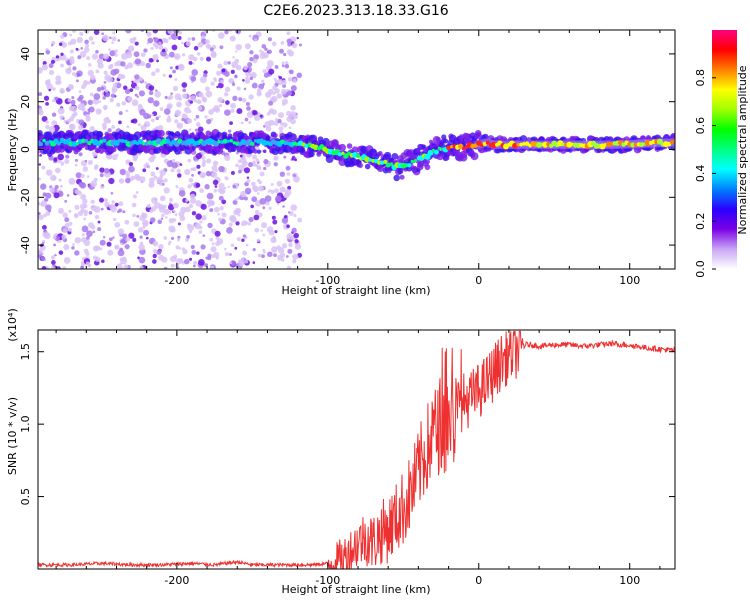 The width and height of the screenshot is (750, 600). Describe the element at coordinates (629, 280) in the screenshot. I see `spectrogram-x-tick-label: 100` at that location.